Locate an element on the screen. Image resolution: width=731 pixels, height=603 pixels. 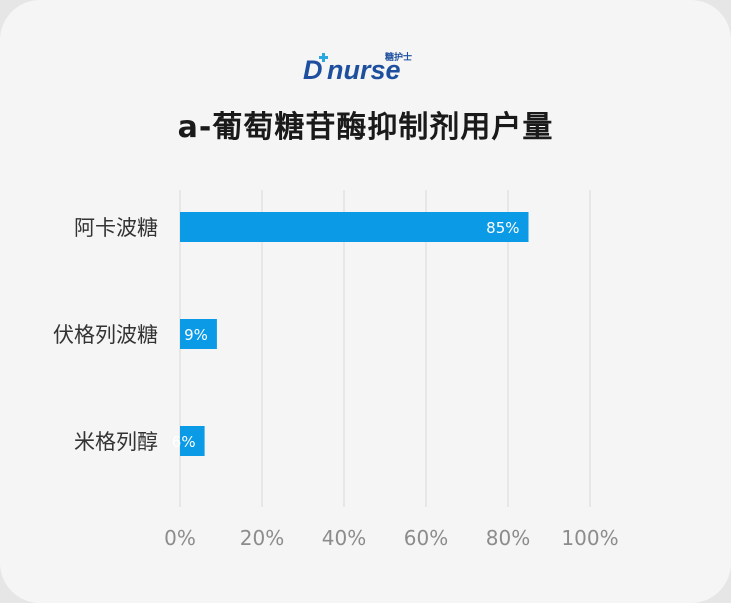
logo-plus-icon is located at coordinates (323, 57).